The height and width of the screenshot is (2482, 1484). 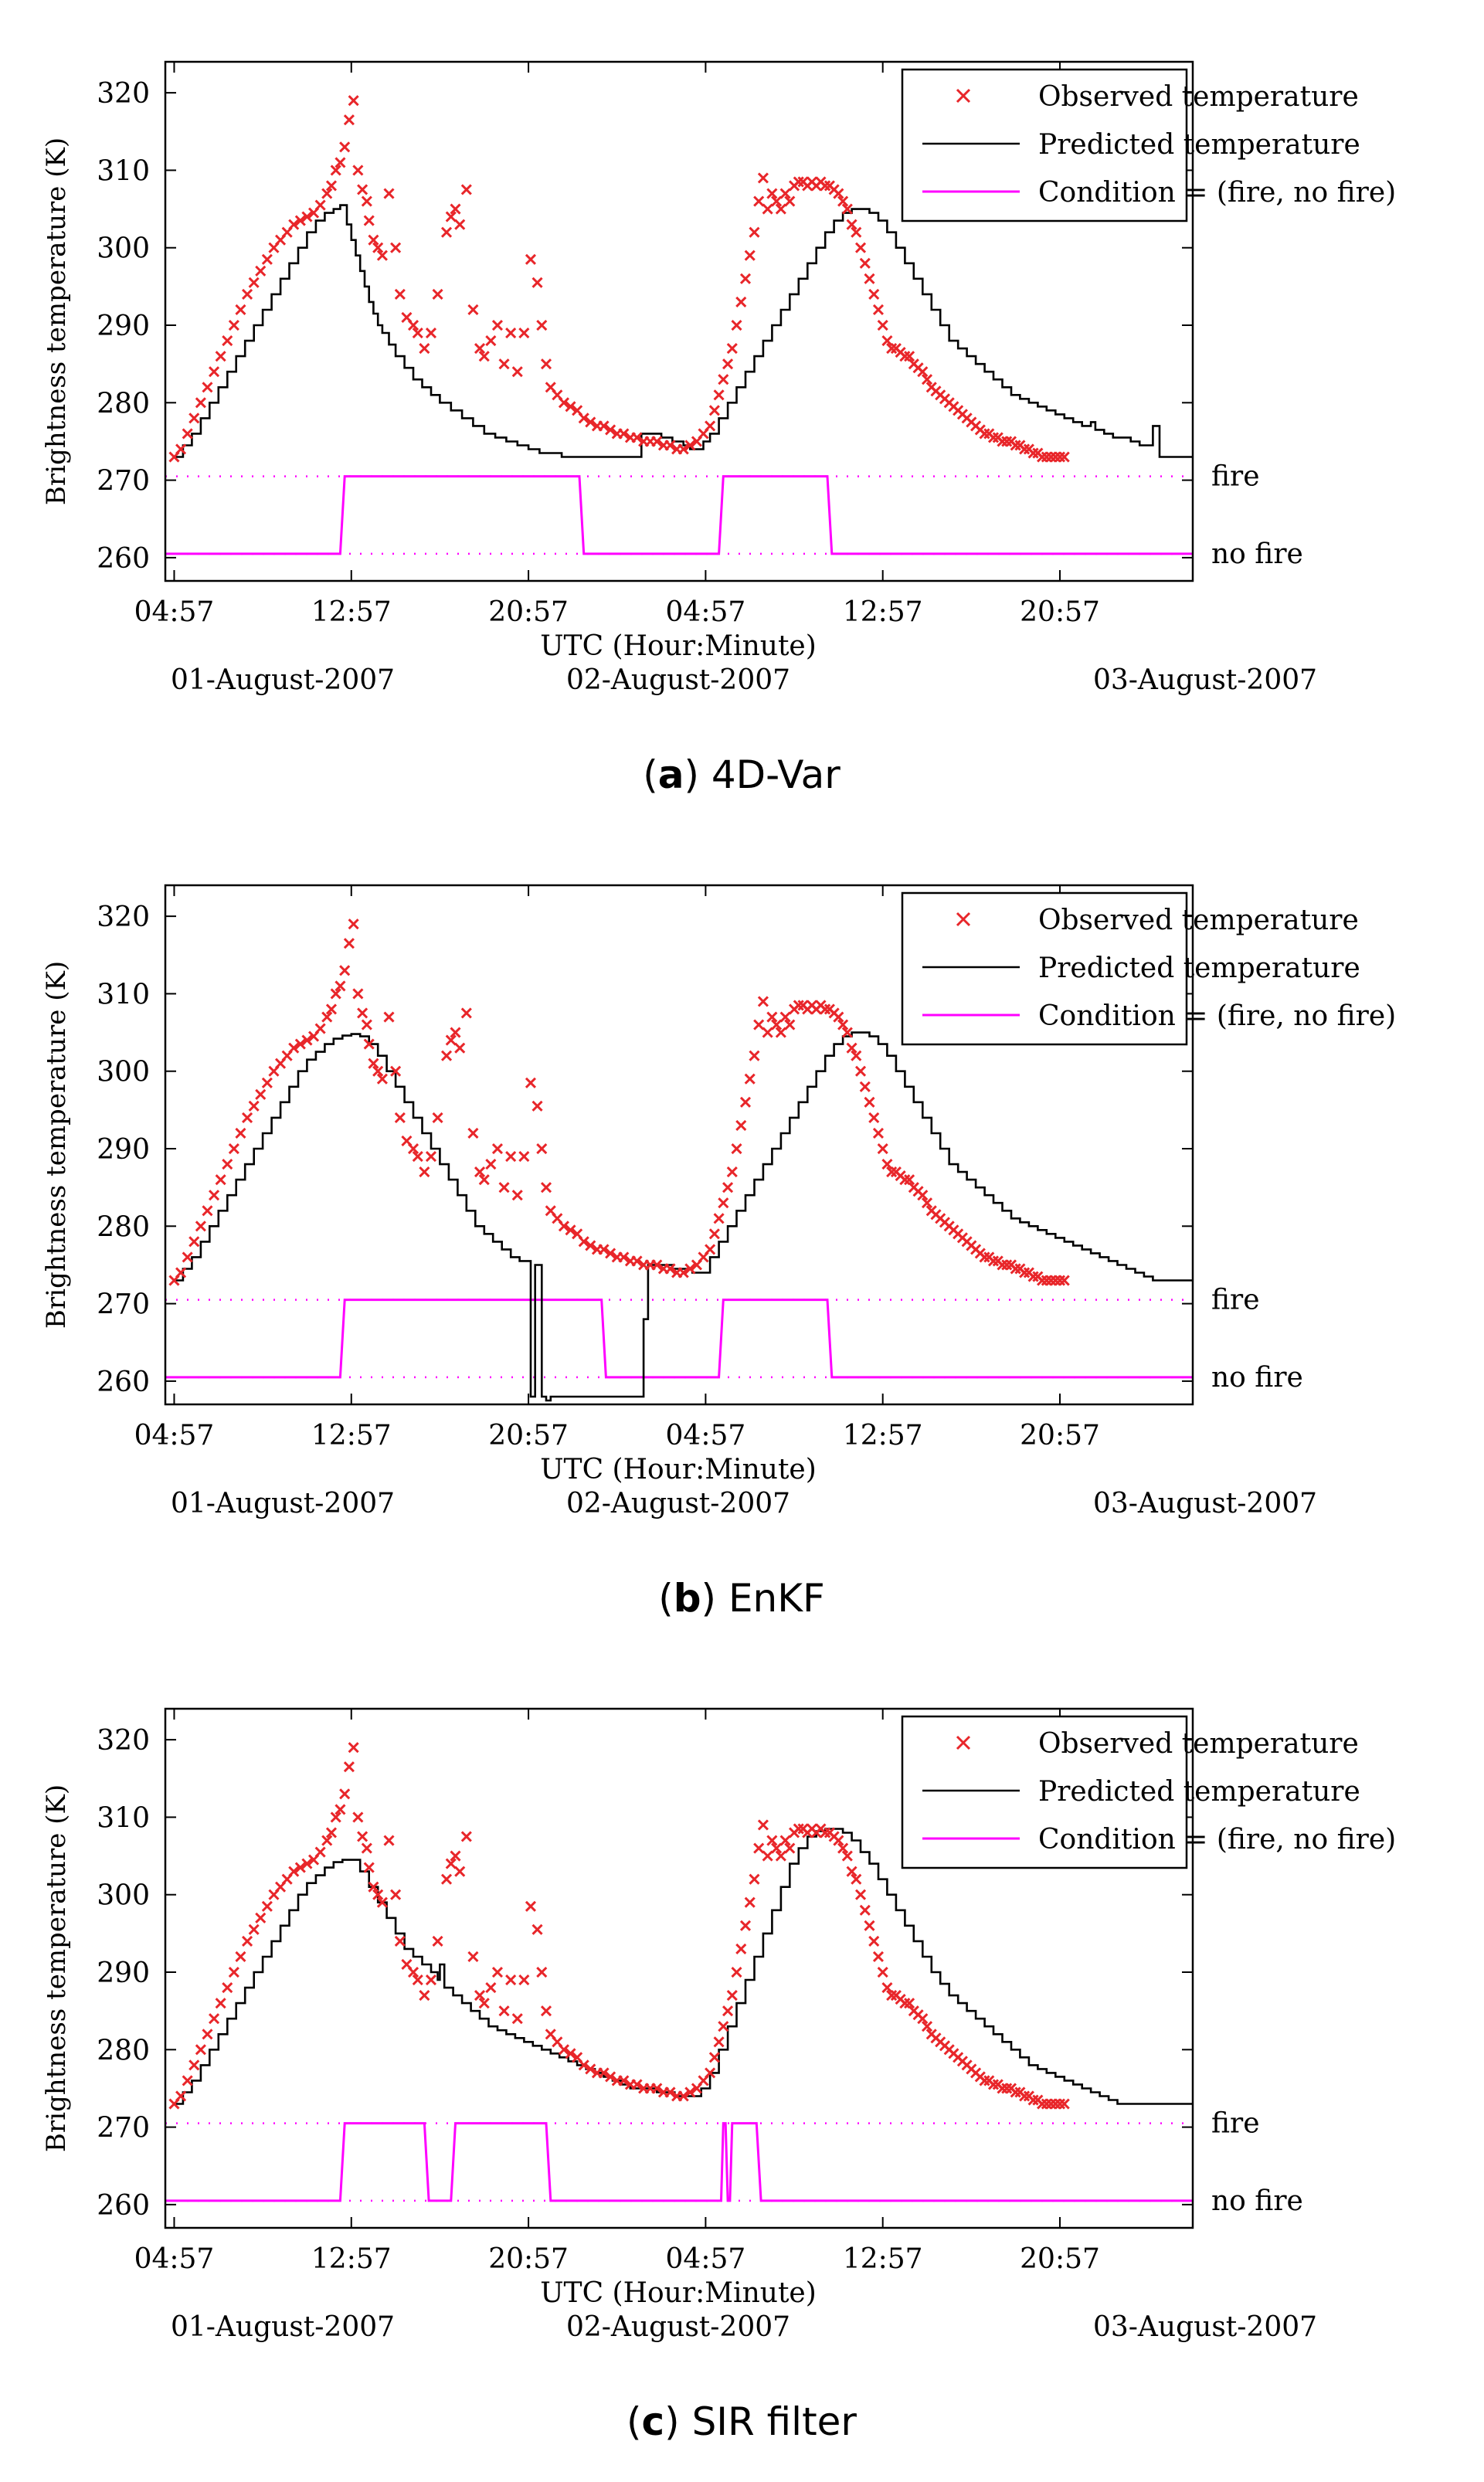 I want to click on x-axis-label: UTC (Hour:Minute), so click(x=678, y=1469).